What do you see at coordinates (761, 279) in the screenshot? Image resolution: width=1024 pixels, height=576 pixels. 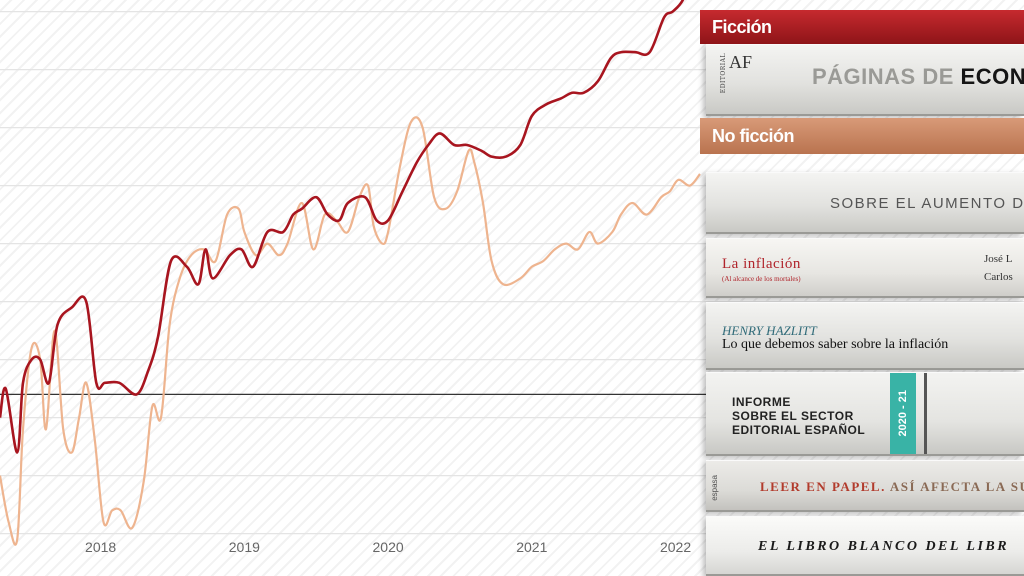 I see `book-subtitle: (Al alcance de los mortales)` at bounding box center [761, 279].